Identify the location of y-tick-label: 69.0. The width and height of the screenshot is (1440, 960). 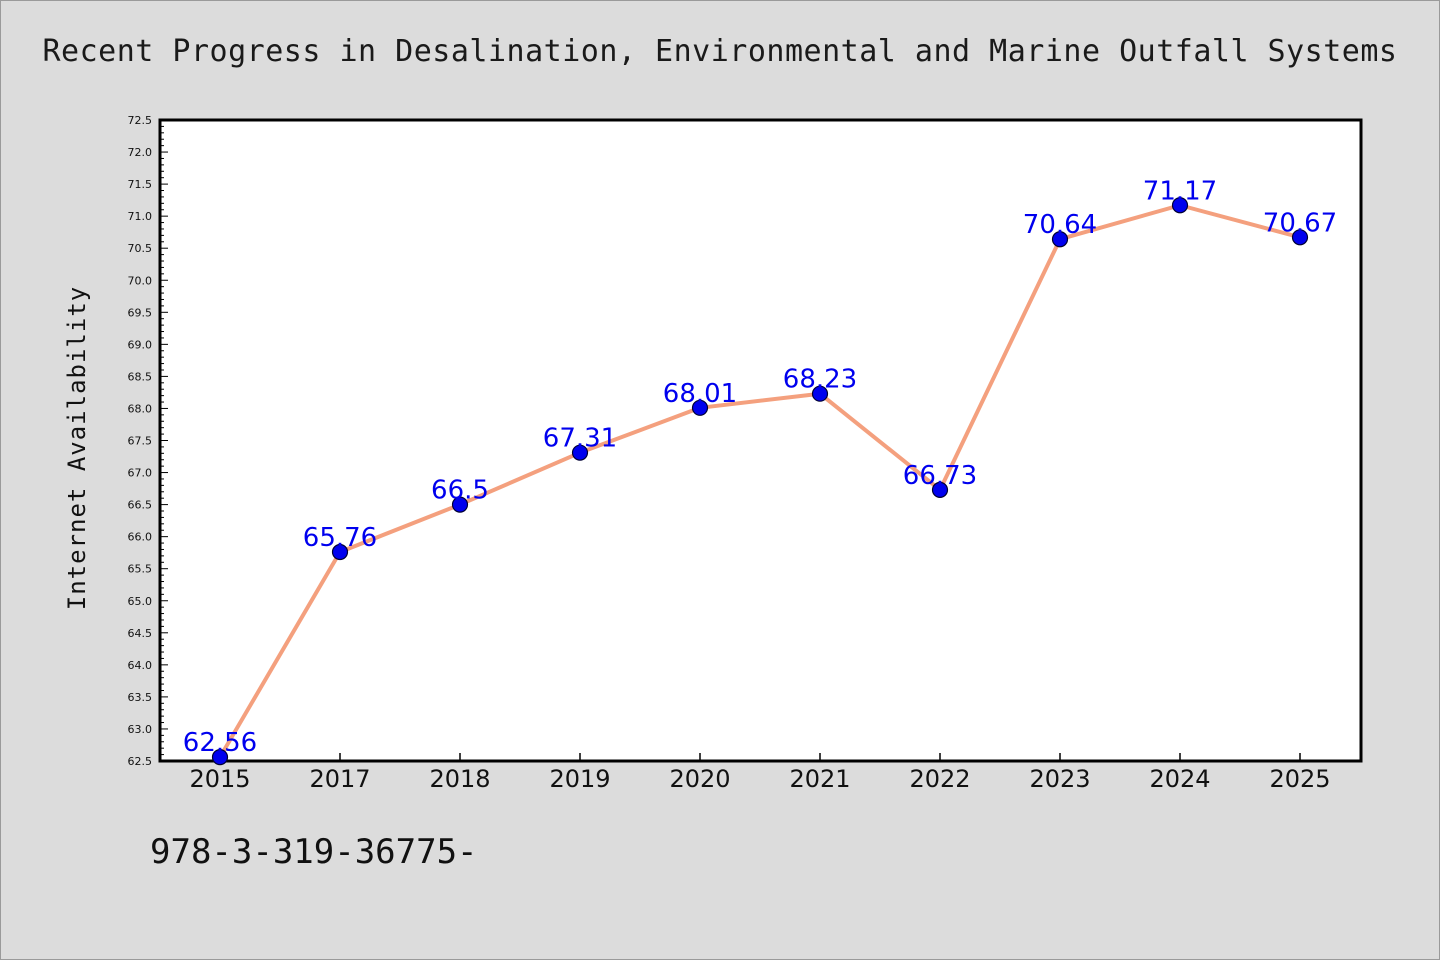
(140, 344).